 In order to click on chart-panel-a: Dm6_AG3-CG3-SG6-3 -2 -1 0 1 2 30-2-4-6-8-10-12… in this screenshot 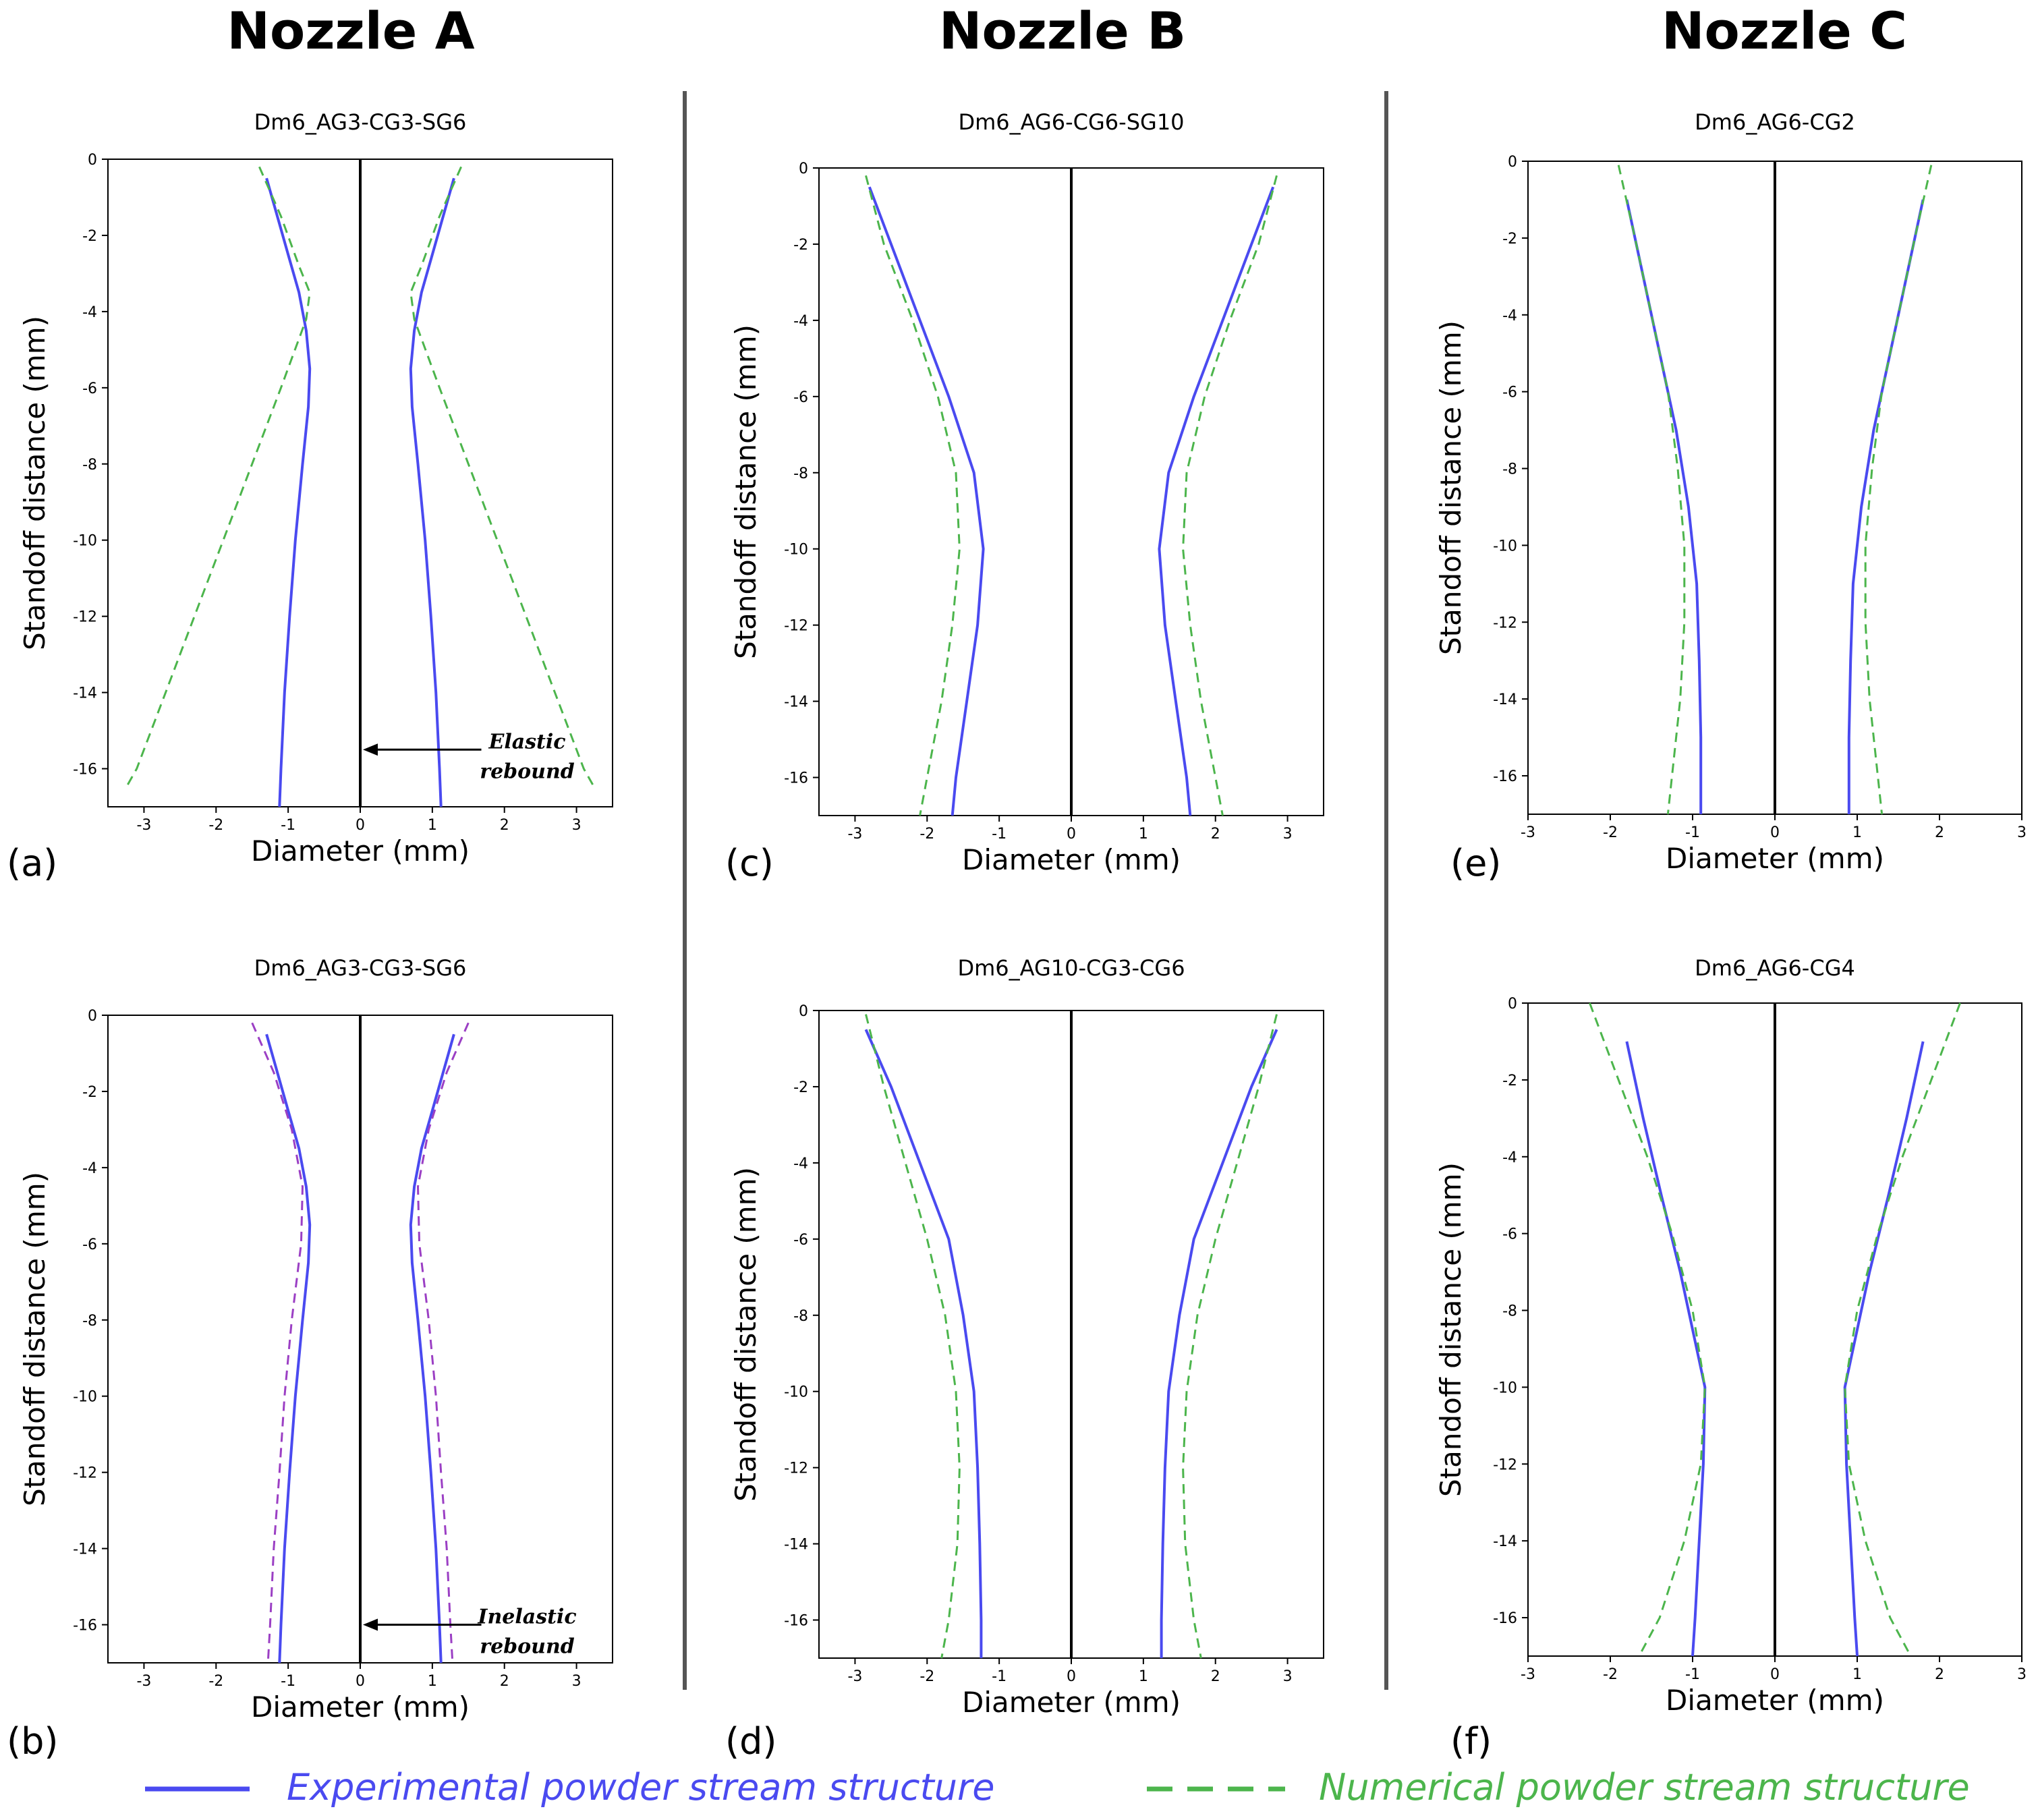, I will do `click(310, 496)`.